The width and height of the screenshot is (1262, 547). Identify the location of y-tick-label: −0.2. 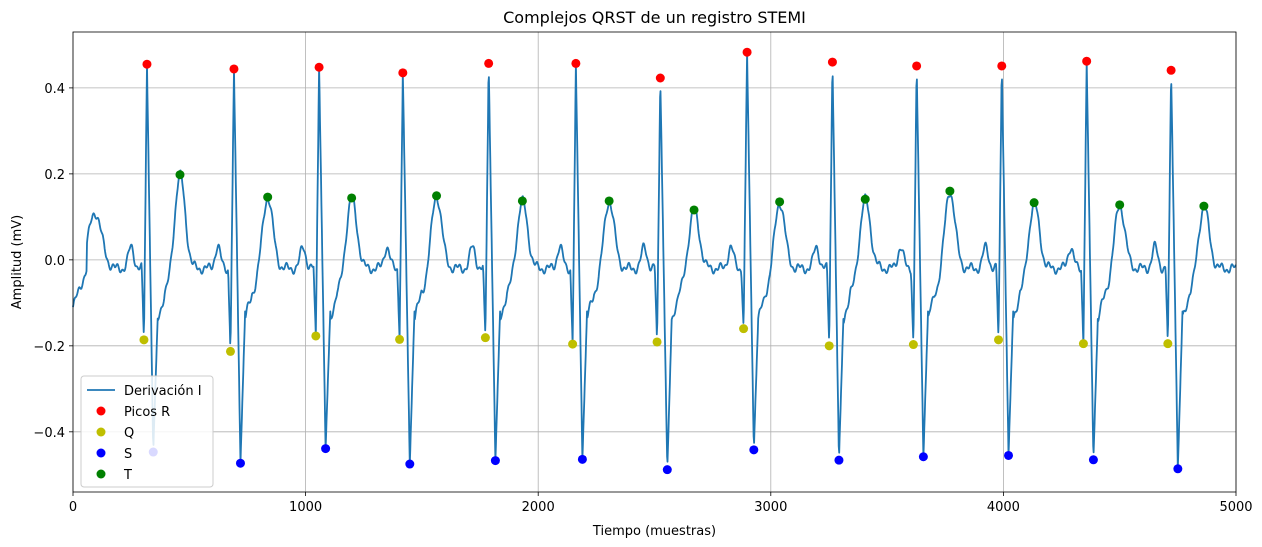
(49, 347).